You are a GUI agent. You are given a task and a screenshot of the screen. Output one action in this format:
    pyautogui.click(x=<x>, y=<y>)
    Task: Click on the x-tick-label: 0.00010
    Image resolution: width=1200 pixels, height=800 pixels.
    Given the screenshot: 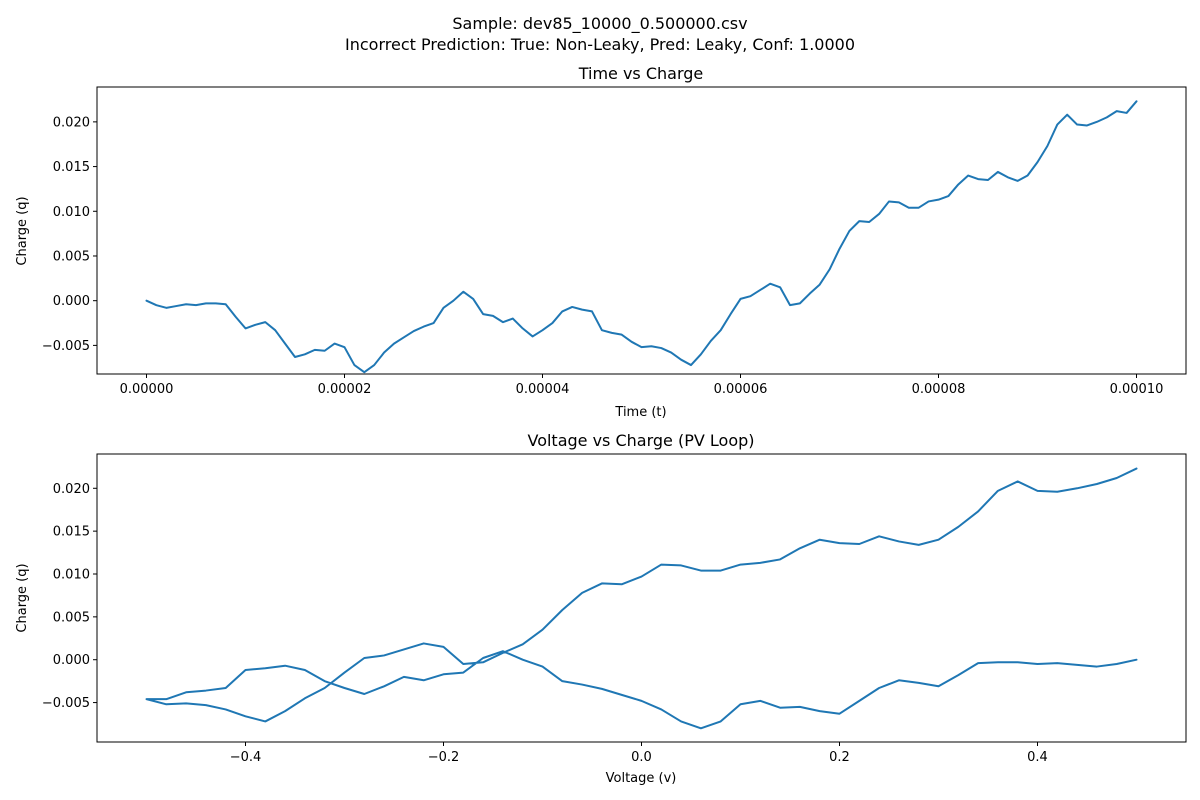 What is the action you would take?
    pyautogui.click(x=1137, y=389)
    